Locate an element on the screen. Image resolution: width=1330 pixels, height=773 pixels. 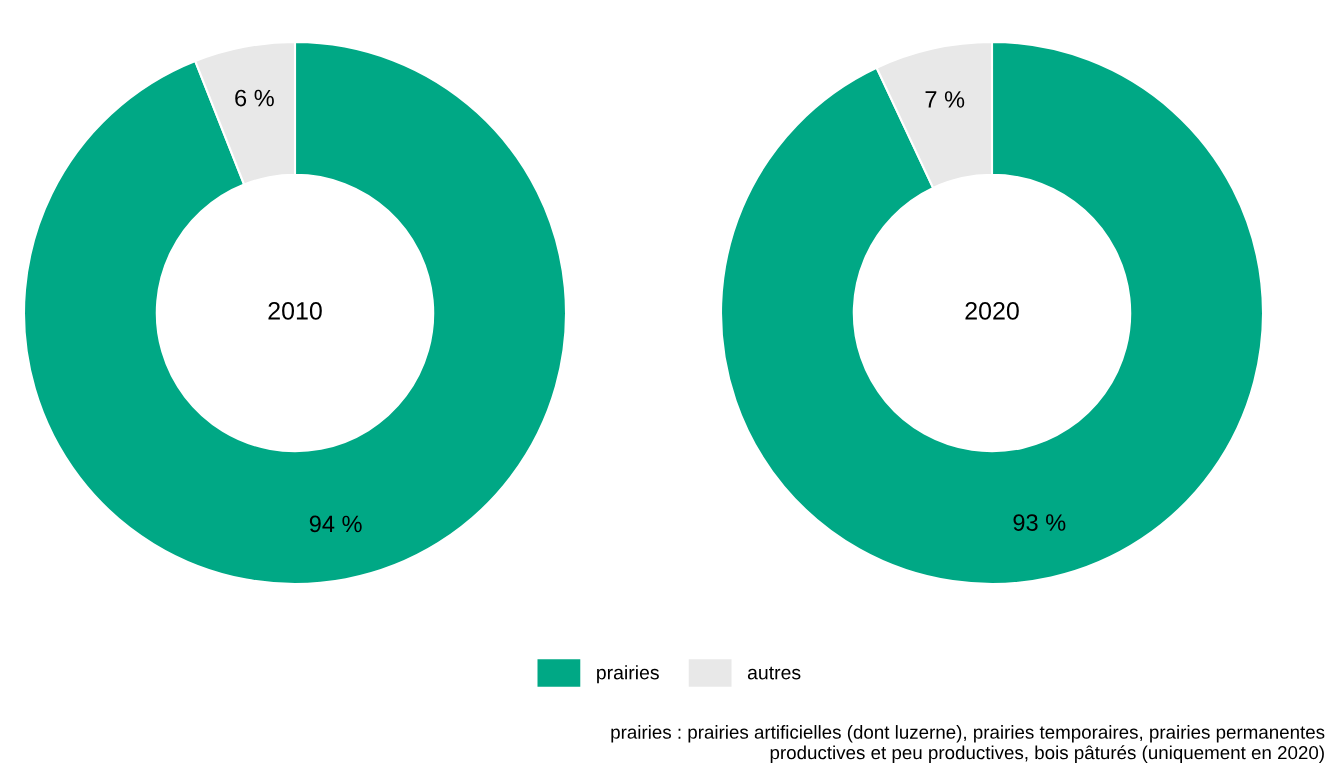
data-label: 94 % is located at coordinates (335, 524).